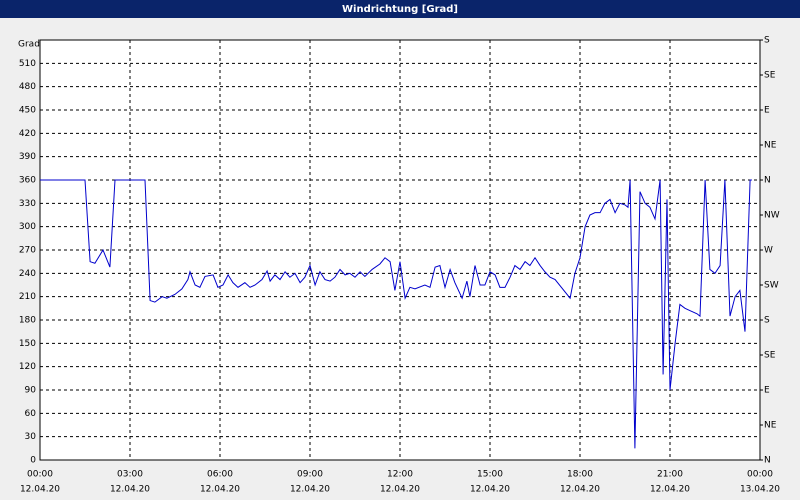  I want to click on y-tick-label: 60, so click(31, 414).